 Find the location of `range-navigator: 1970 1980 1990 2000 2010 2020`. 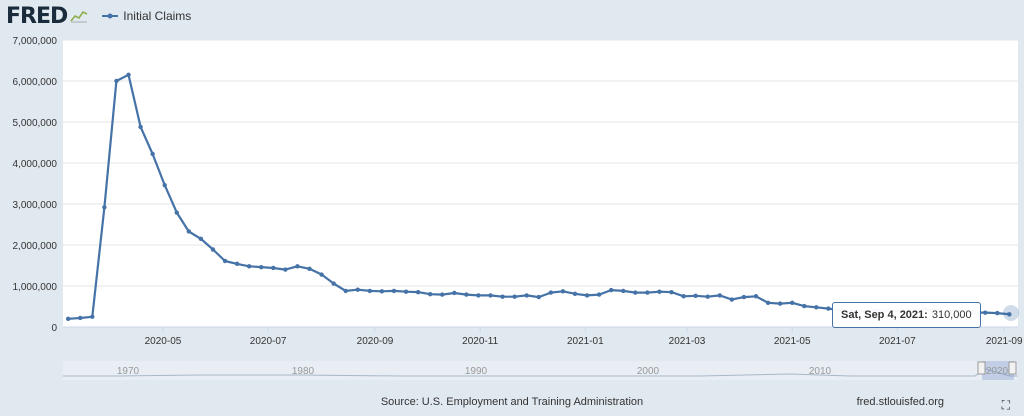

range-navigator: 1970 1980 1990 2000 2010 2020 is located at coordinates (540, 370).